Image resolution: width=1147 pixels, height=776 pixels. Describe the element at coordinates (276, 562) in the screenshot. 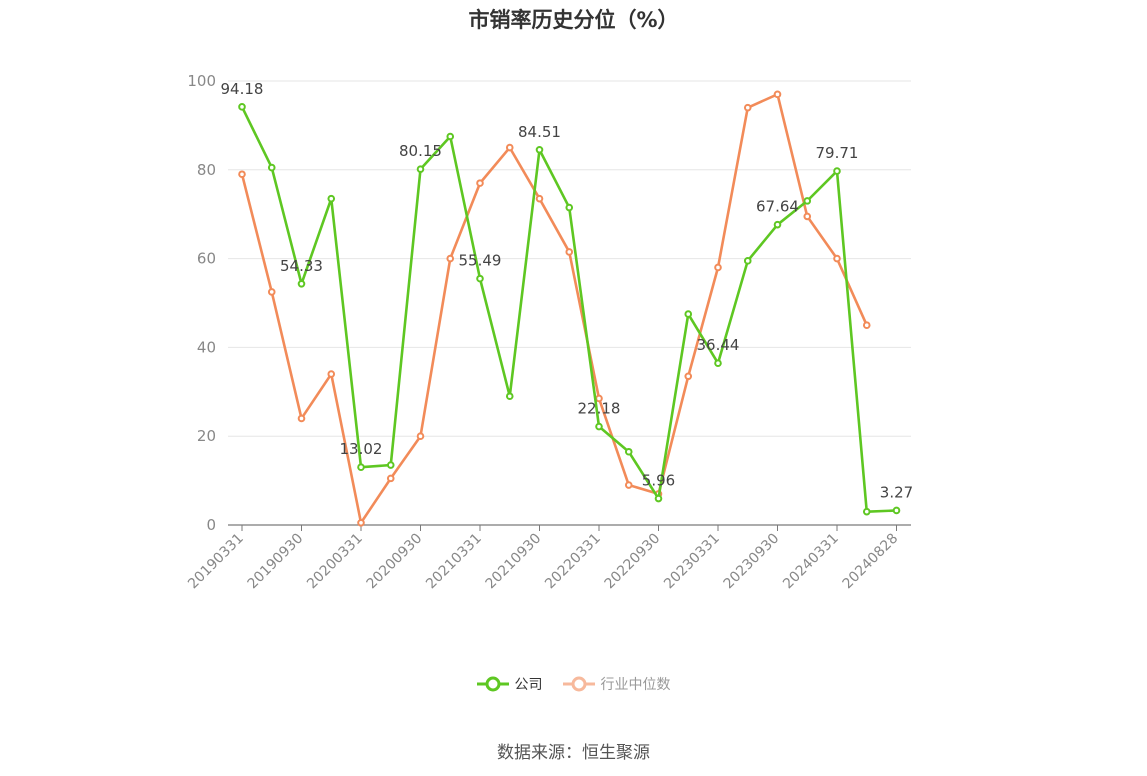

I see `x-tick-label: 20190930` at that location.